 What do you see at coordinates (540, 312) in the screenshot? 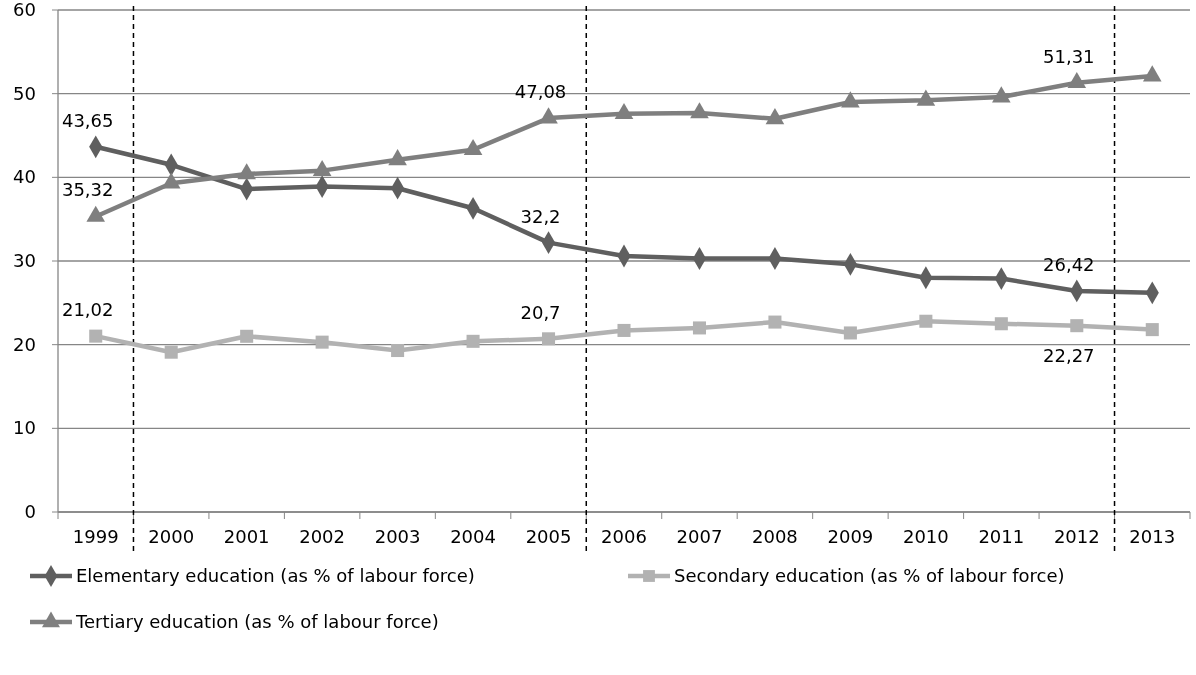
I see `data-label: 20,7` at bounding box center [540, 312].